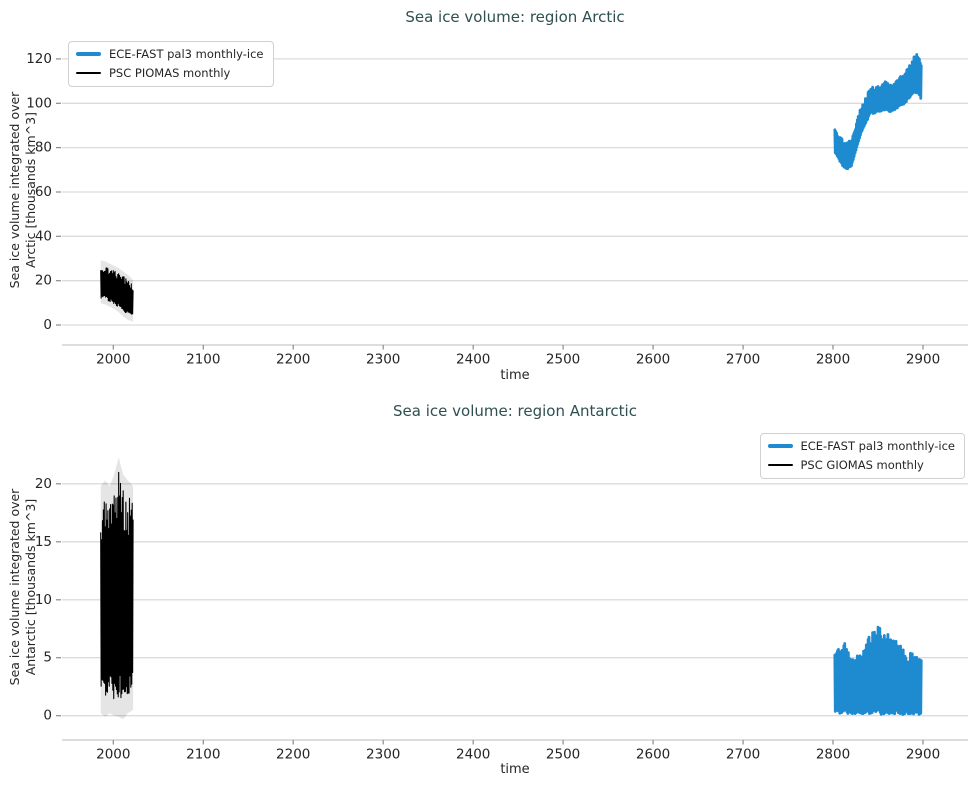  Describe the element at coordinates (39, 103) in the screenshot. I see `y-tick-label: 100` at that location.